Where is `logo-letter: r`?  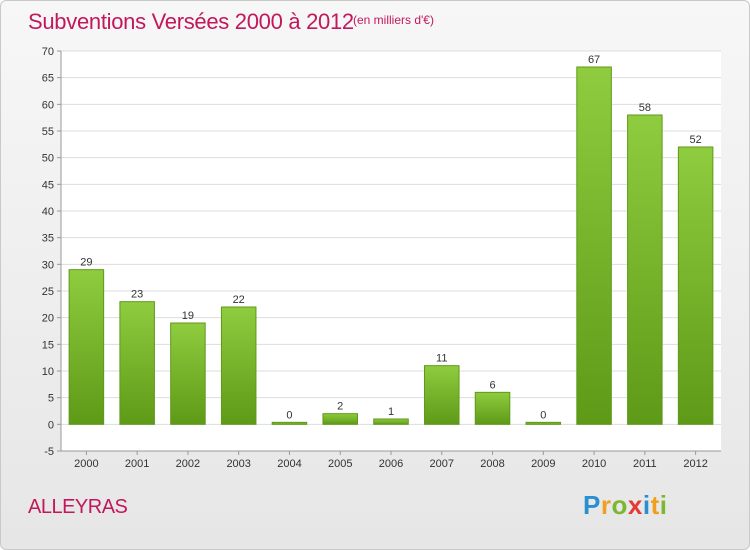 logo-letter: r is located at coordinates (606, 505).